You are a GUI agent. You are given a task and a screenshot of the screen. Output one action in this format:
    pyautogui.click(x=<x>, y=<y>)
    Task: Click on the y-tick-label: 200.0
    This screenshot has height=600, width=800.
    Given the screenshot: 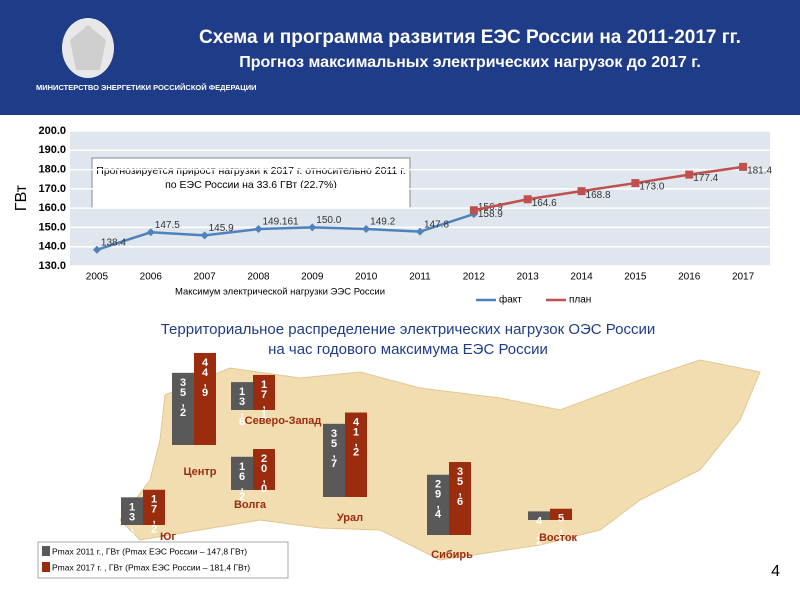 What is the action you would take?
    pyautogui.click(x=52, y=131)
    